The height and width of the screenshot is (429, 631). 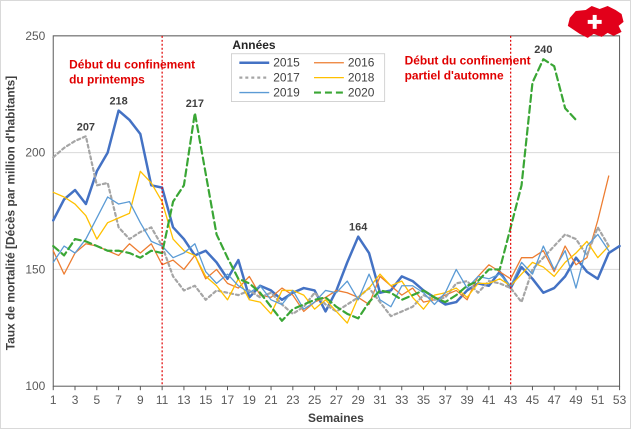 I want to click on x-tick-label: 27, so click(x=337, y=400).